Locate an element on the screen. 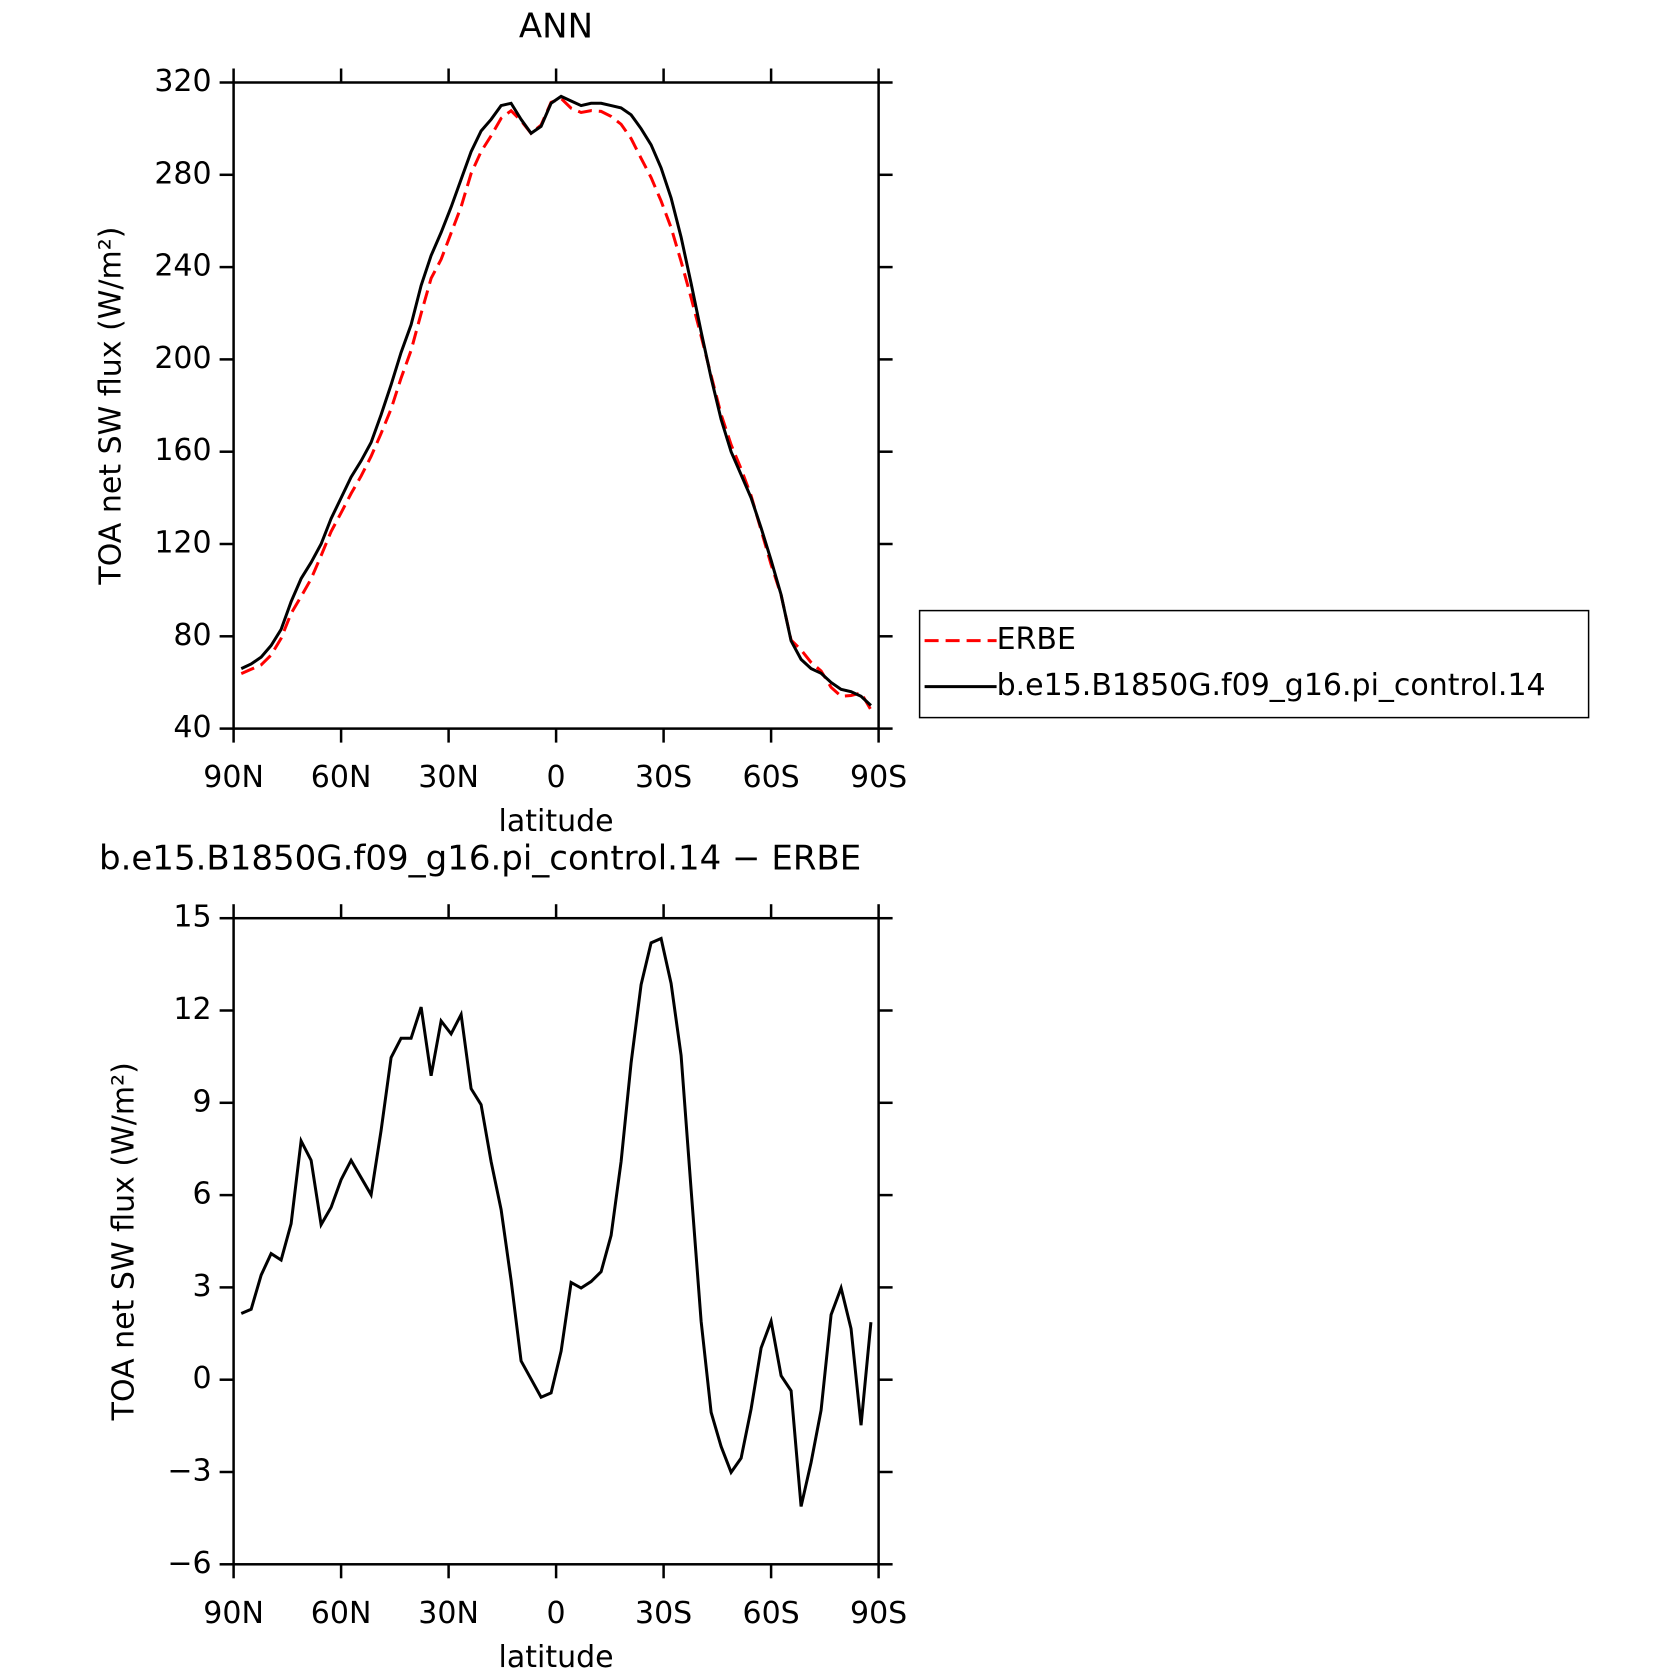  y-tick-label: 320 is located at coordinates (182, 81).